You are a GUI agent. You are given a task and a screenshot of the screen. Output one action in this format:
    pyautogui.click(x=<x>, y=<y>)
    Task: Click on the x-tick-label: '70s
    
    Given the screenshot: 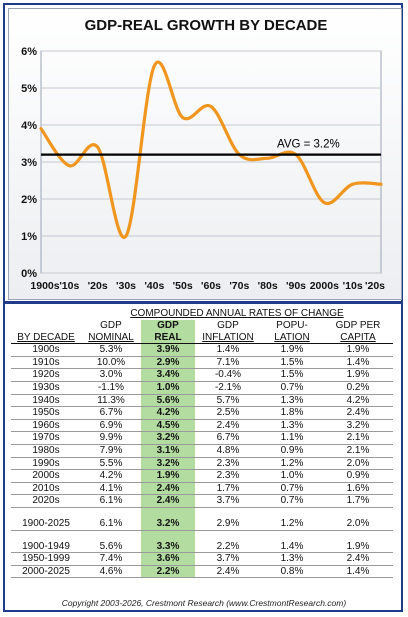 What is the action you would take?
    pyautogui.click(x=239, y=286)
    